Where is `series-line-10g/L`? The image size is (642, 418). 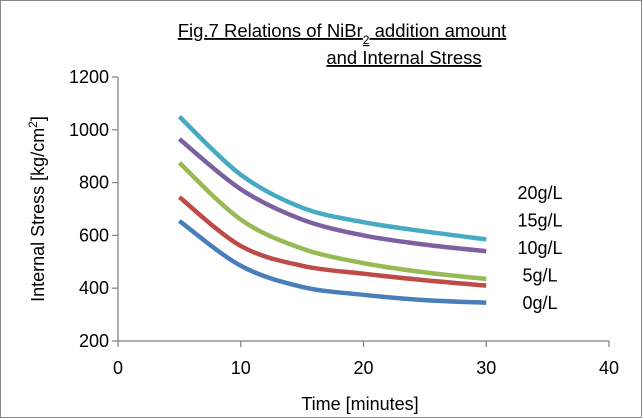
series-line-10g/L is located at coordinates (332, 221).